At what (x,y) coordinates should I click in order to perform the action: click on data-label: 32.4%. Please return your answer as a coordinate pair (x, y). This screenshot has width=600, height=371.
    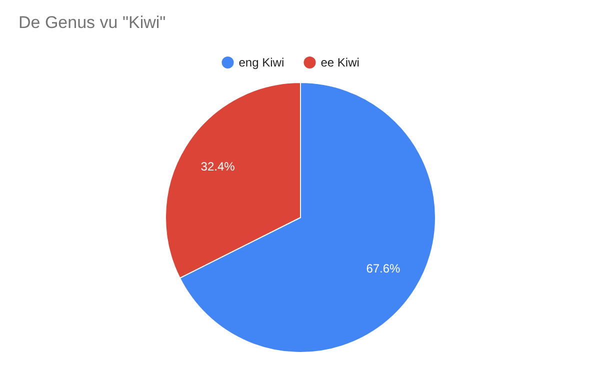
    Looking at the image, I should click on (218, 166).